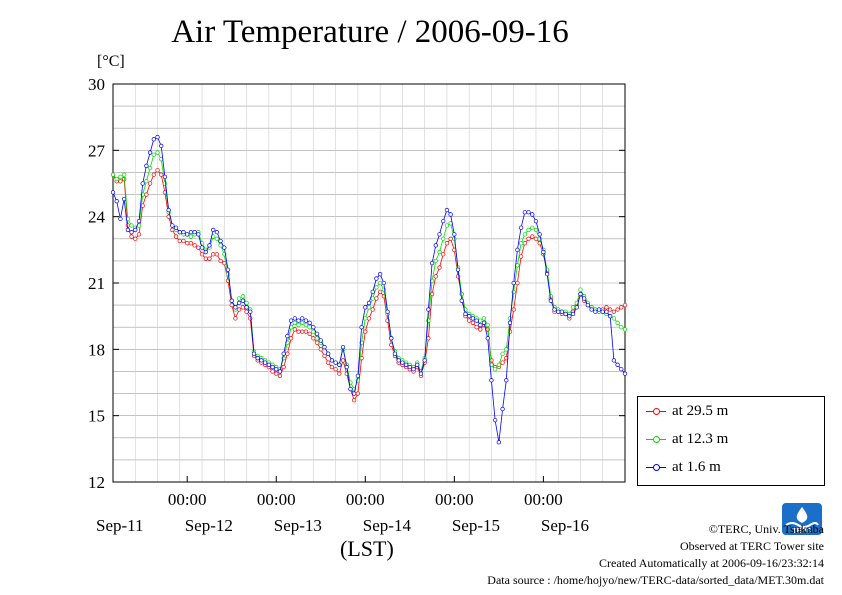  Describe the element at coordinates (683, 467) in the screenshot. I see `legend-item-1-6m: at 1.6 m` at that location.